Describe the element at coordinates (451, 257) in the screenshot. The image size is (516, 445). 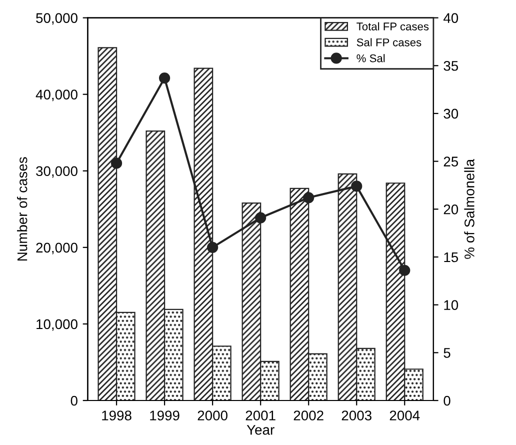
I see `y2-tick-label: 15` at that location.